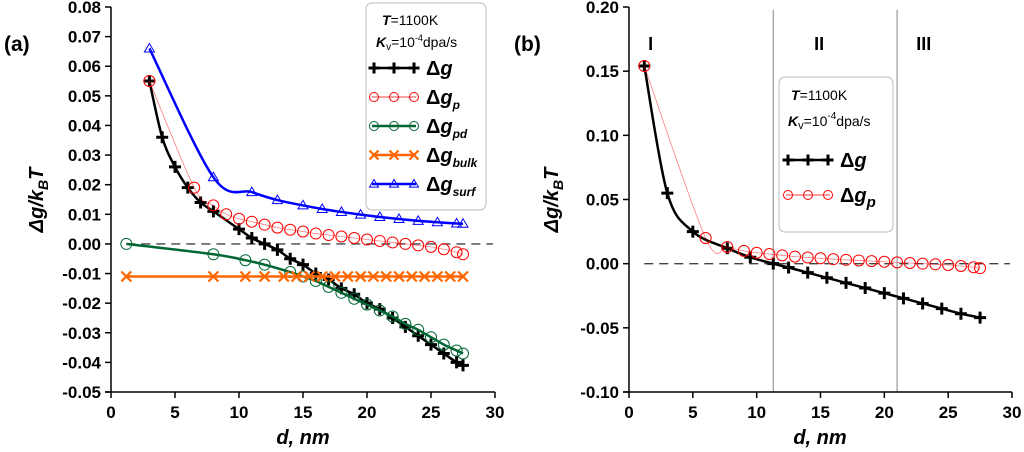  I want to click on legend-subscript: pd, so click(460, 134).